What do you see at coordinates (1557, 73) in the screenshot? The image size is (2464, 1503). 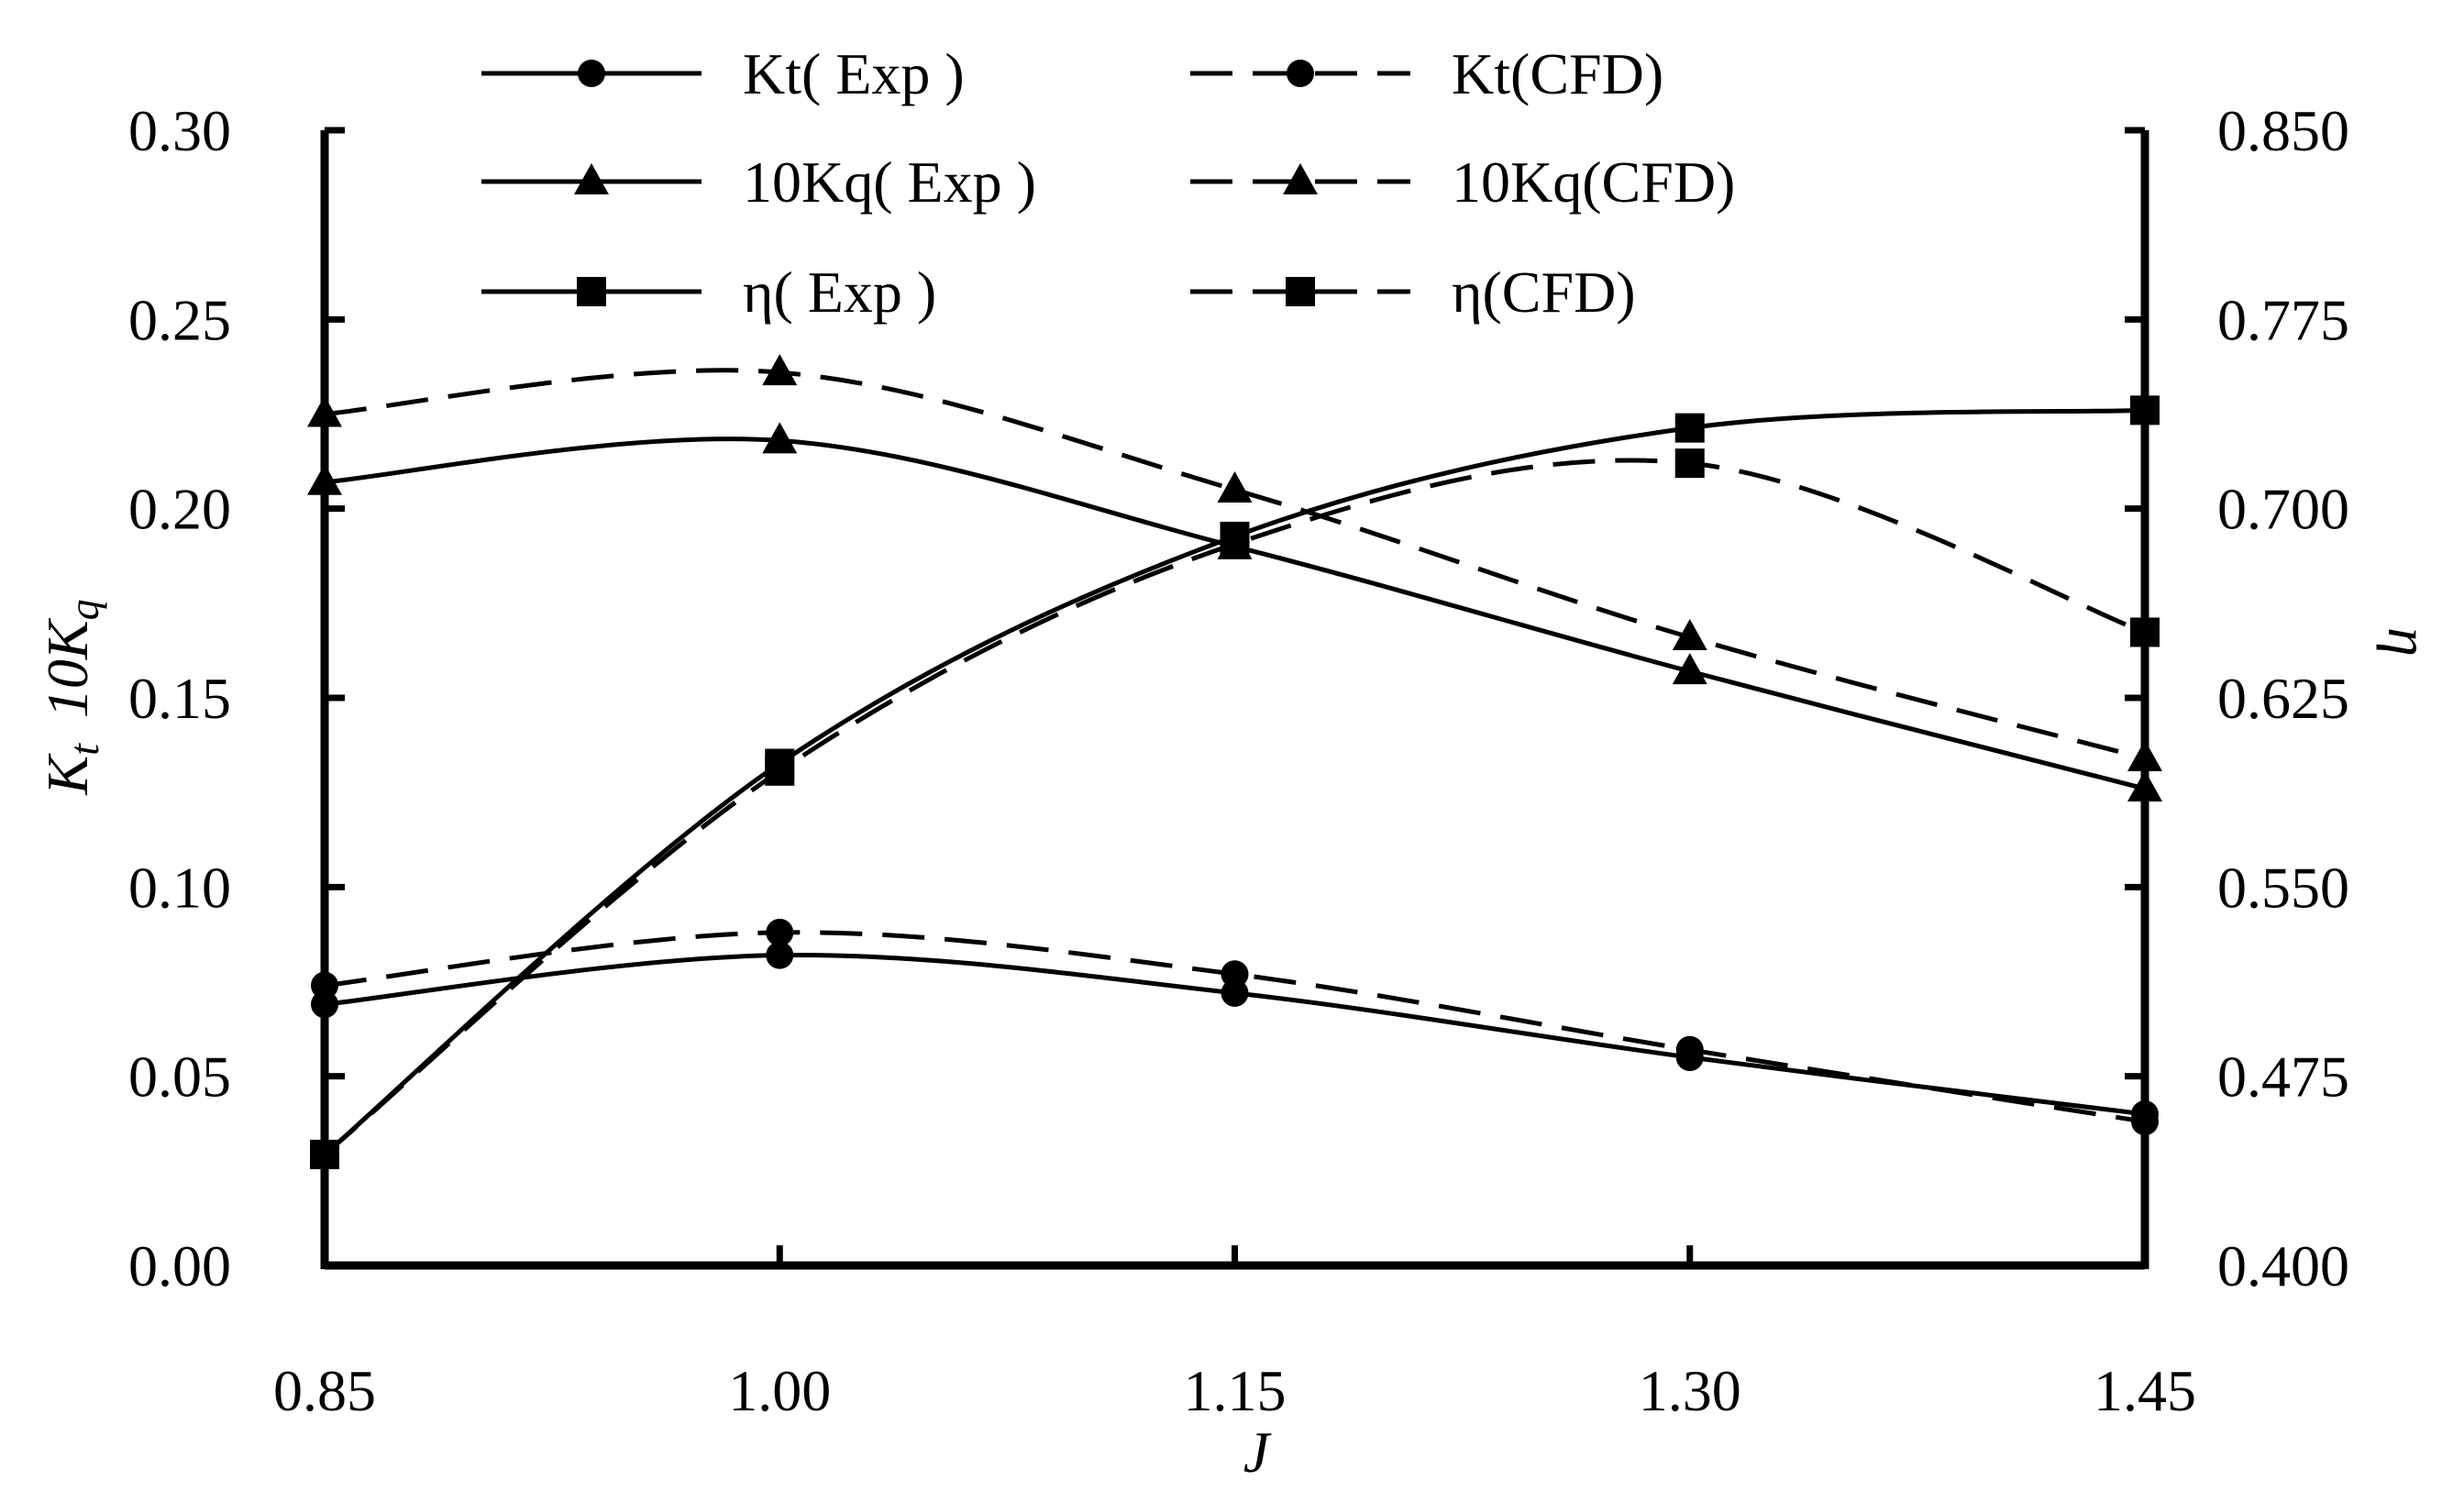 I see `legend-label: Kt(CFD)` at bounding box center [1557, 73].